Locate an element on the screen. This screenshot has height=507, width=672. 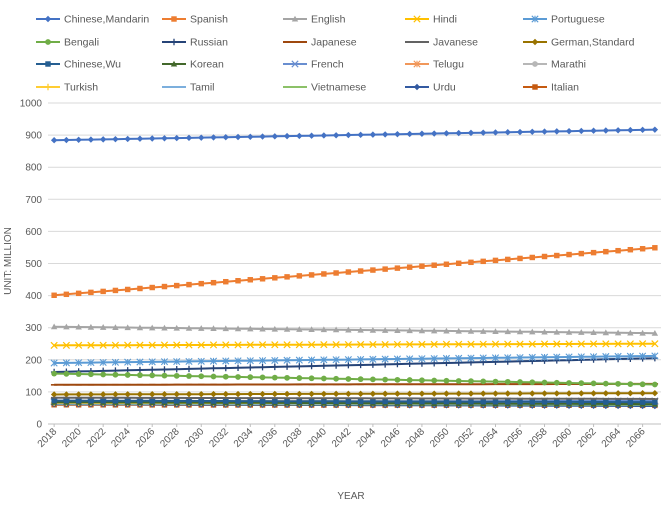
legend-label: Telugu is located at coordinates (448, 65).